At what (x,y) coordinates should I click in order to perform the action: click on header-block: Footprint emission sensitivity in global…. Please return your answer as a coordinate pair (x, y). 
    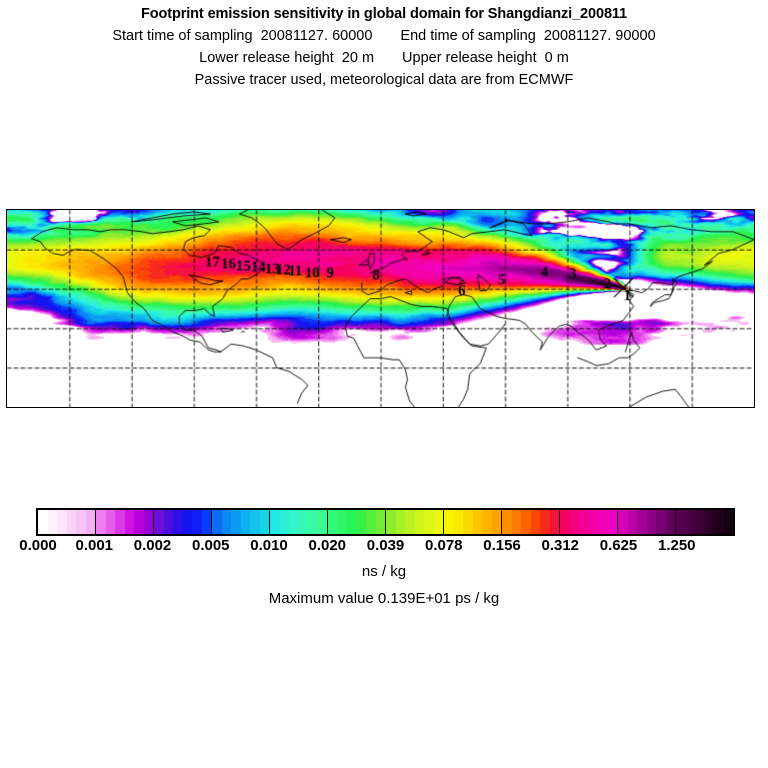
    Looking at the image, I should click on (384, 44).